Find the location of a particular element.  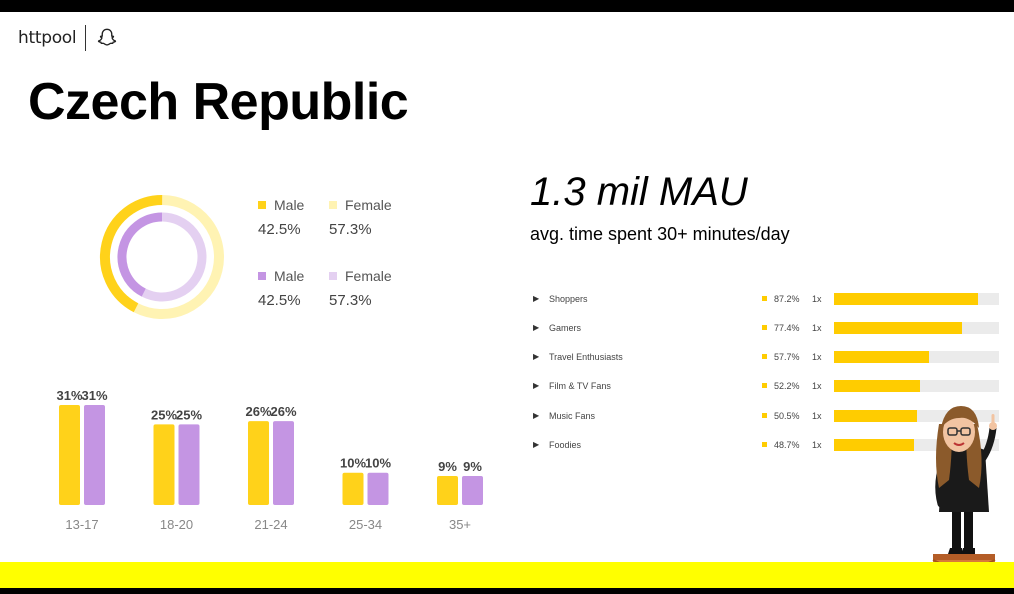

interest-name: Travel Enthusiasts is located at coordinates (586, 357).